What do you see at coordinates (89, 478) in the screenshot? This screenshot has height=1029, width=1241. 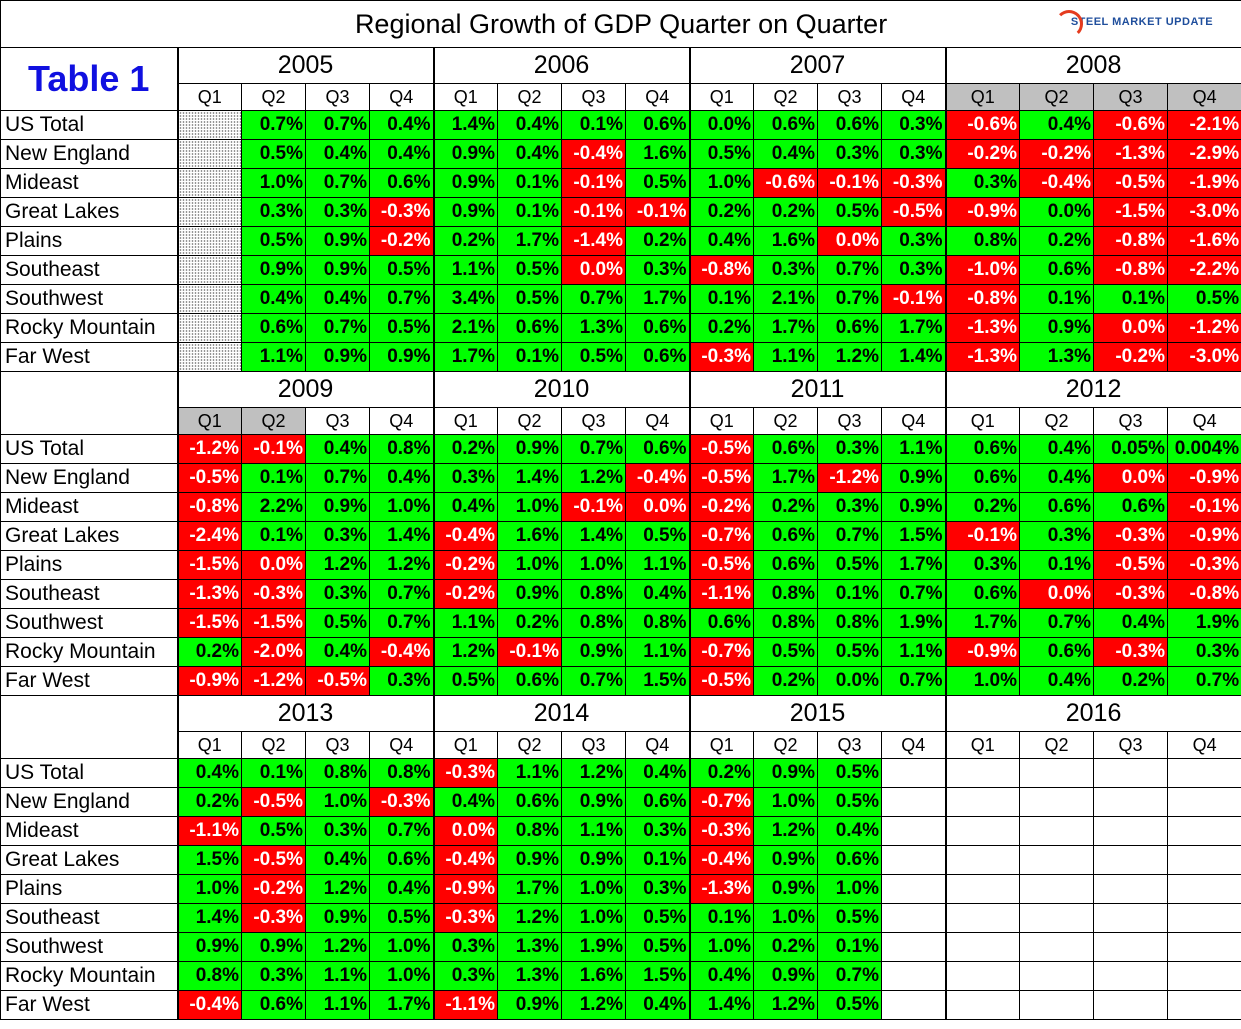 I see `region-label: New England` at bounding box center [89, 478].